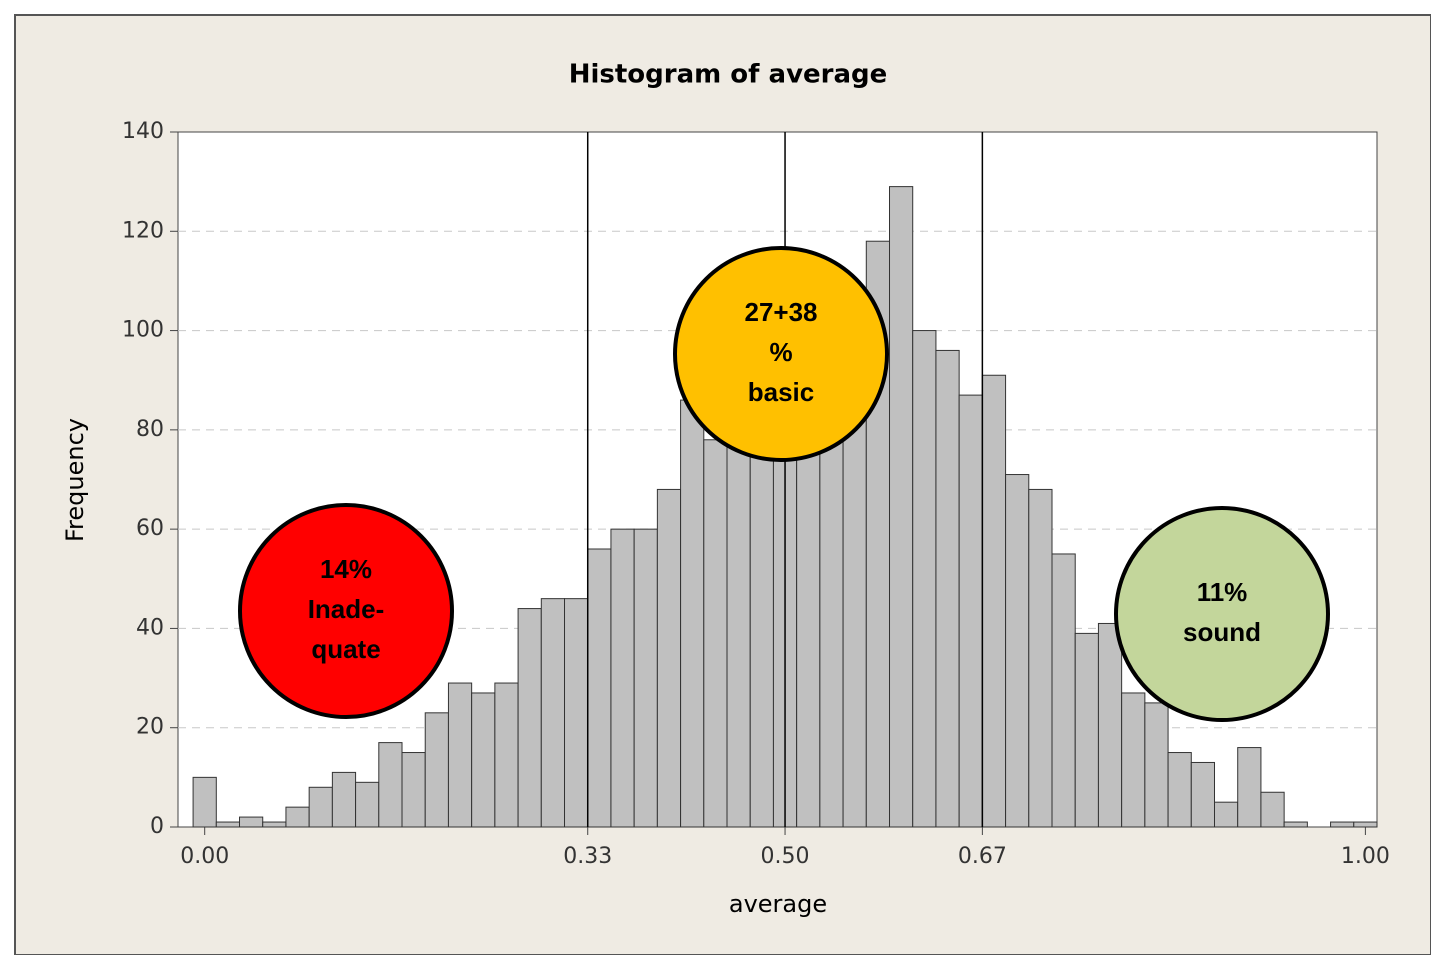  What do you see at coordinates (204, 856) in the screenshot?
I see `x-tick-label: 0.00` at bounding box center [204, 856].